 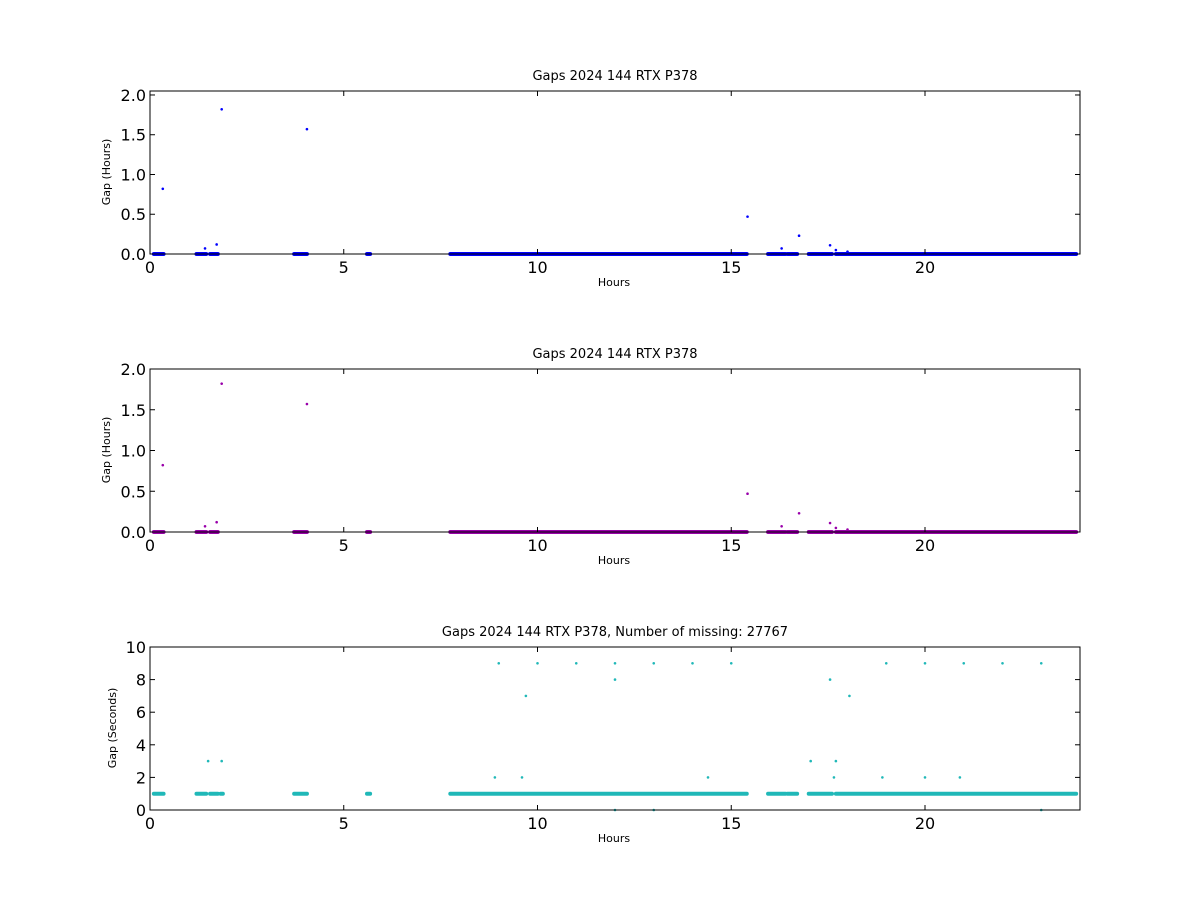 I want to click on y-tick-label: 6, so click(x=141, y=712).